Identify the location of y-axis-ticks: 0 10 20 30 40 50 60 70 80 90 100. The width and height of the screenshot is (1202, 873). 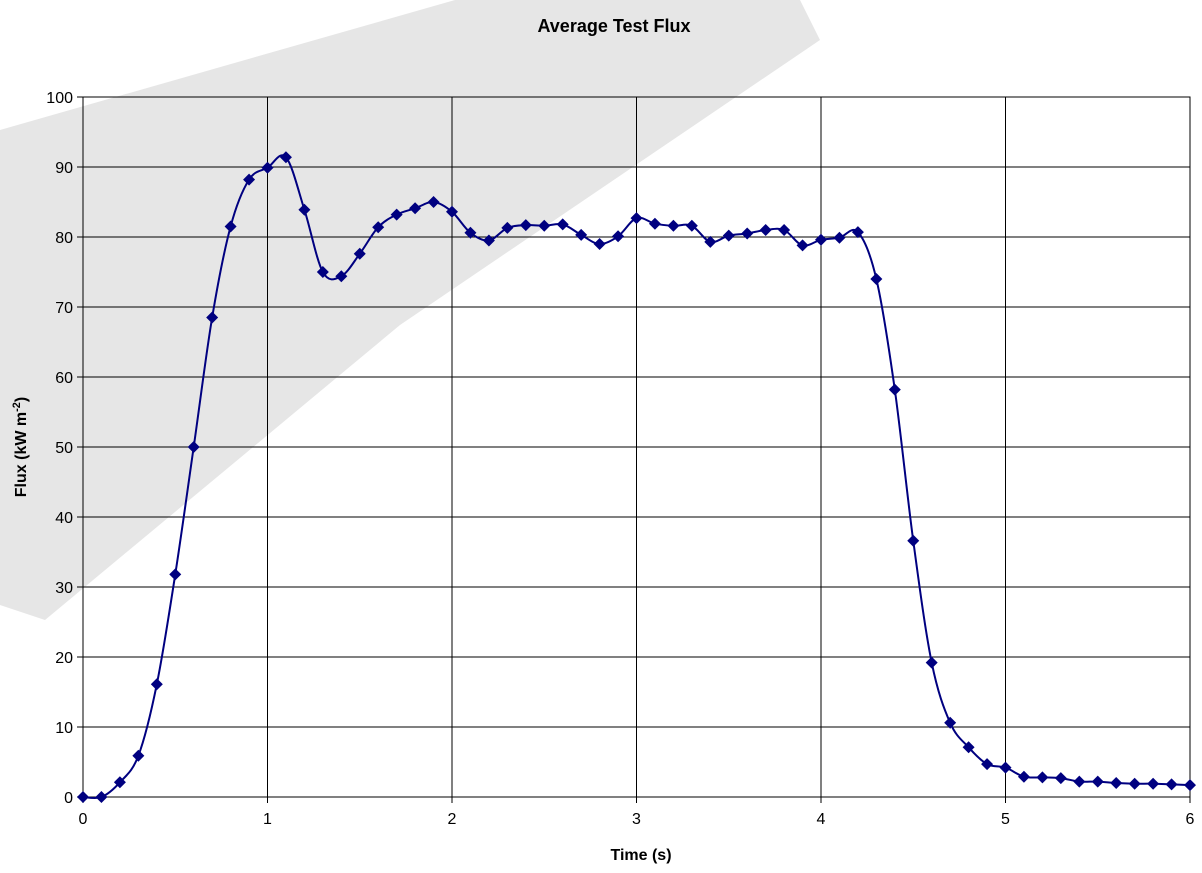
(64, 448).